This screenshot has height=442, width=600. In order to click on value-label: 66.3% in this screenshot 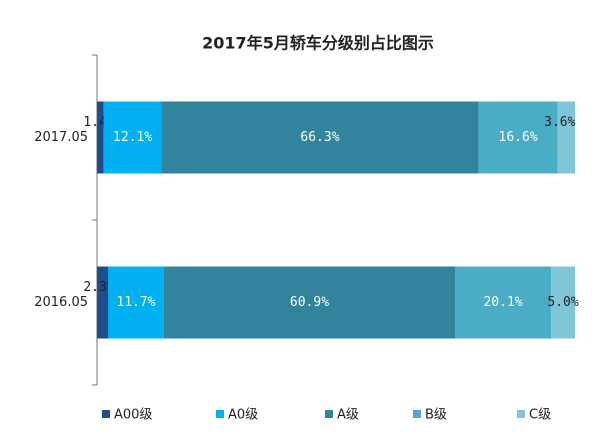, I will do `click(319, 137)`.